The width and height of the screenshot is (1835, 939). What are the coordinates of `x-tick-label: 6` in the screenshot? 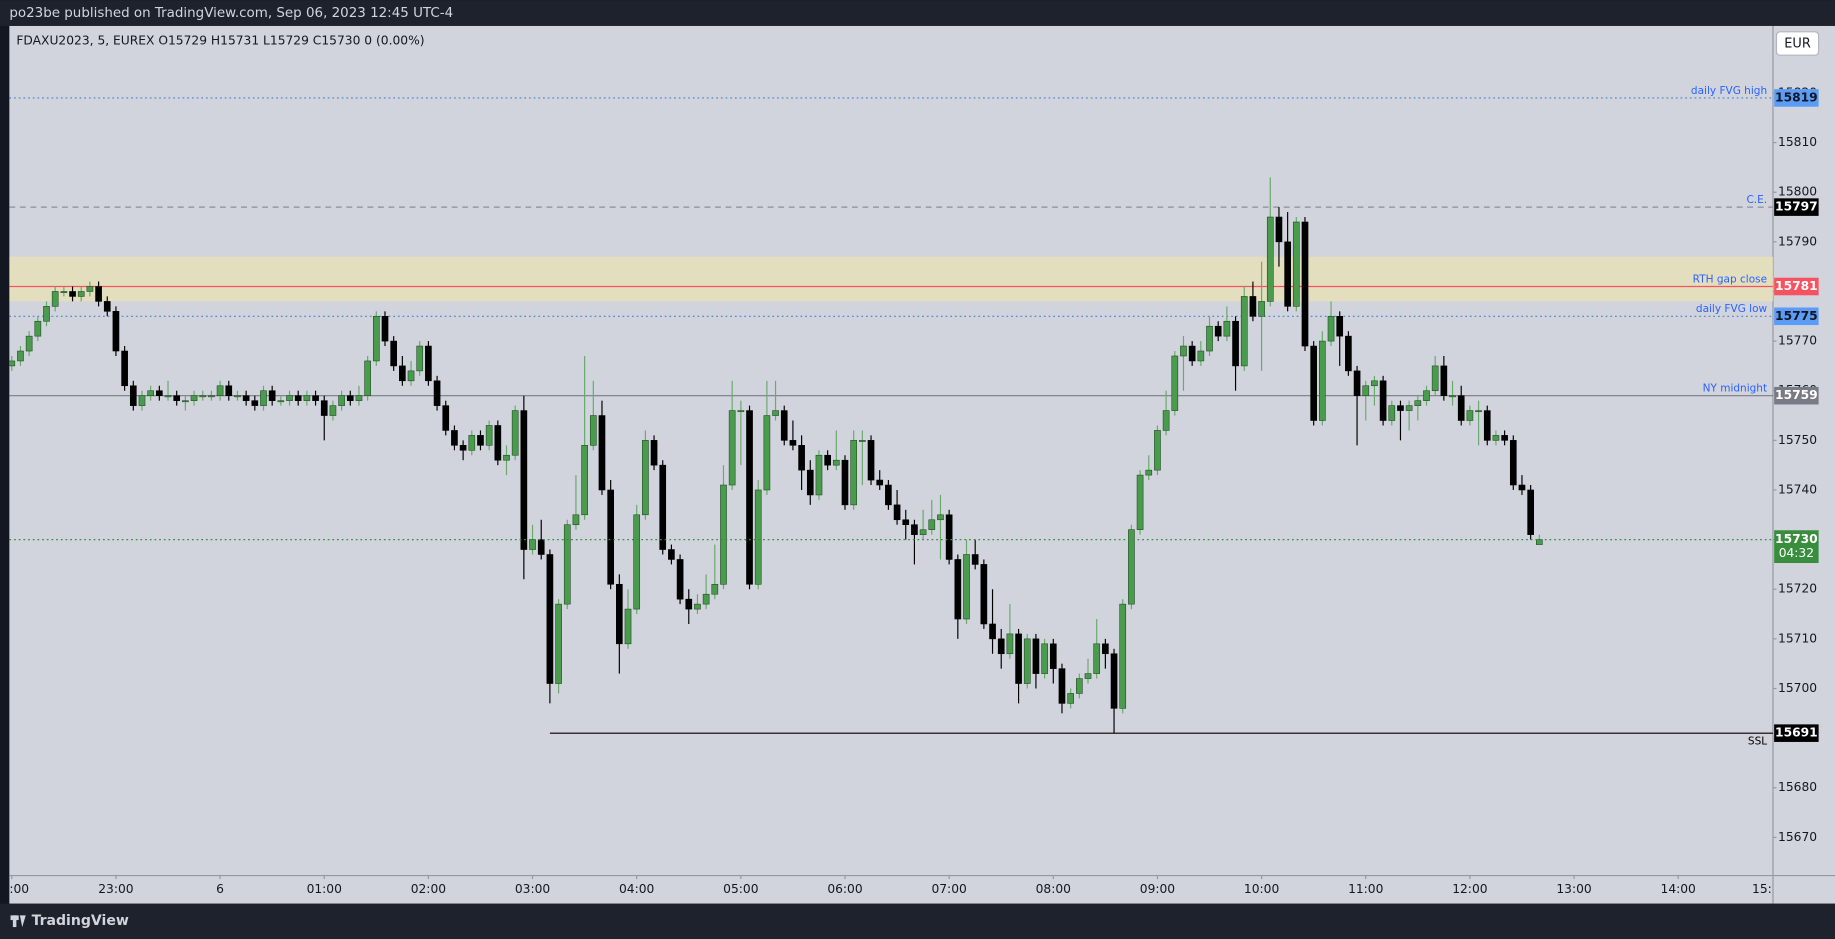 It's located at (220, 889).